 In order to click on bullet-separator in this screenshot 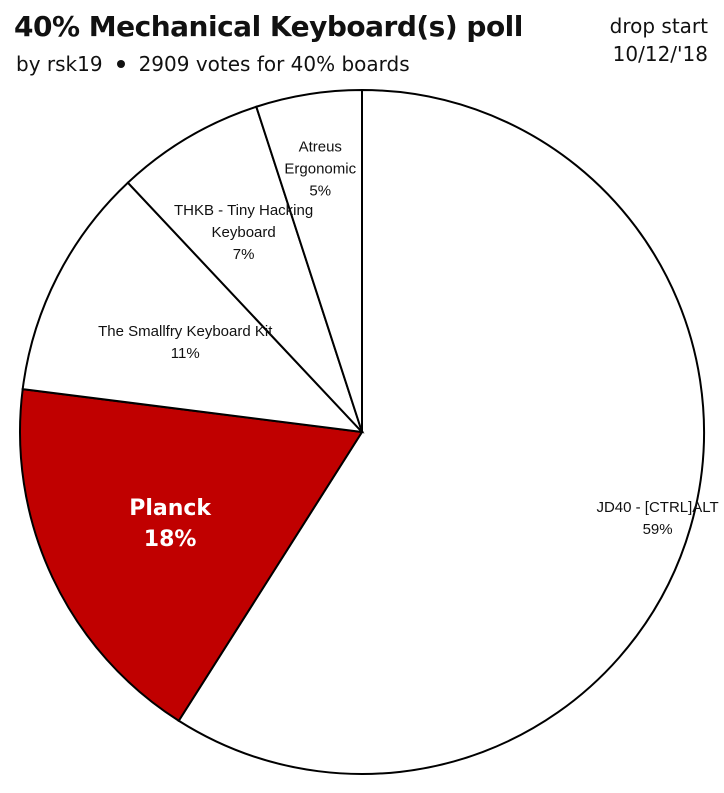, I will do `click(120, 64)`.